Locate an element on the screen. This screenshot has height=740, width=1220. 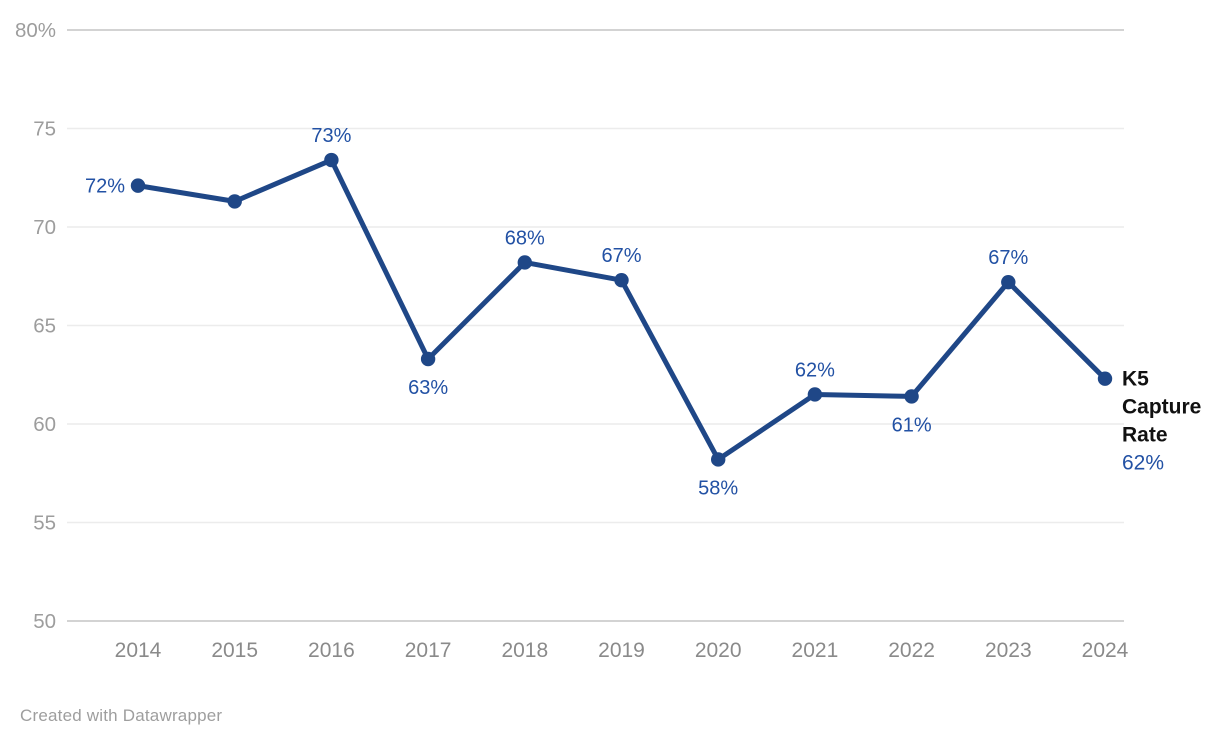
y-axis-tick-label: 50 is located at coordinates (44, 621).